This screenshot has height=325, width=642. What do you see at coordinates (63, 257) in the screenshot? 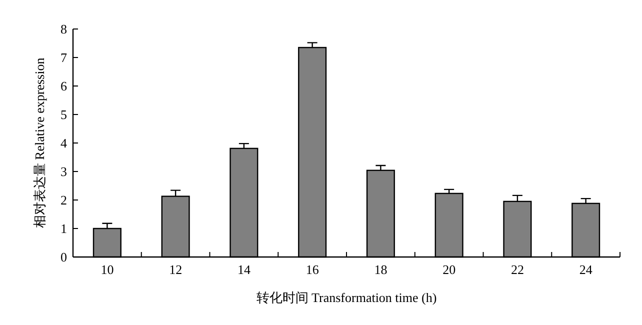
I see `y-tick-label: 0` at bounding box center [63, 257].